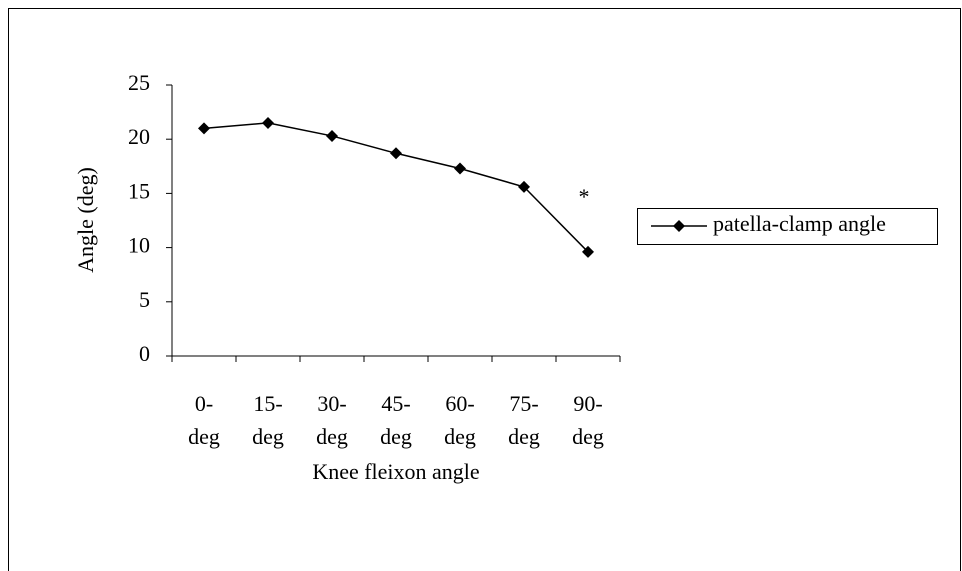  What do you see at coordinates (524, 420) in the screenshot?
I see `x-tick-label: 75-deg` at bounding box center [524, 420].